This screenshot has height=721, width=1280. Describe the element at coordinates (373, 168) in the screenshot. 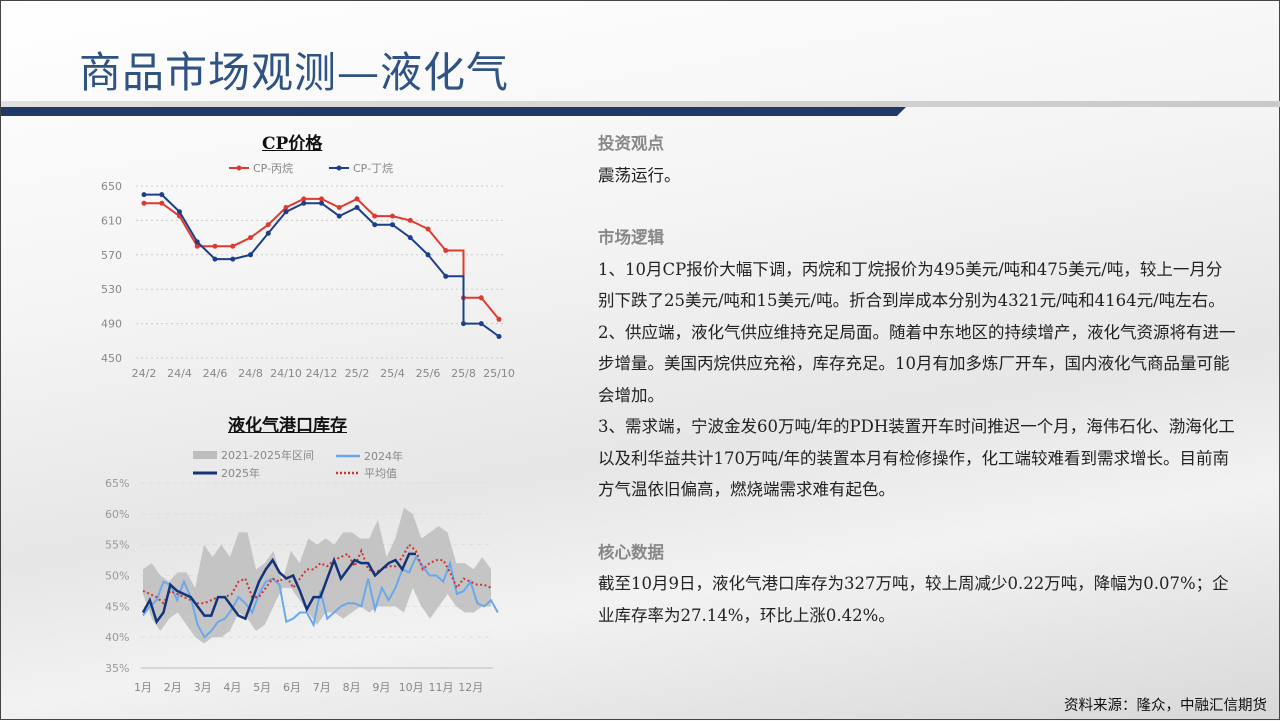

I see `legend-label: CP-丁烷` at that location.